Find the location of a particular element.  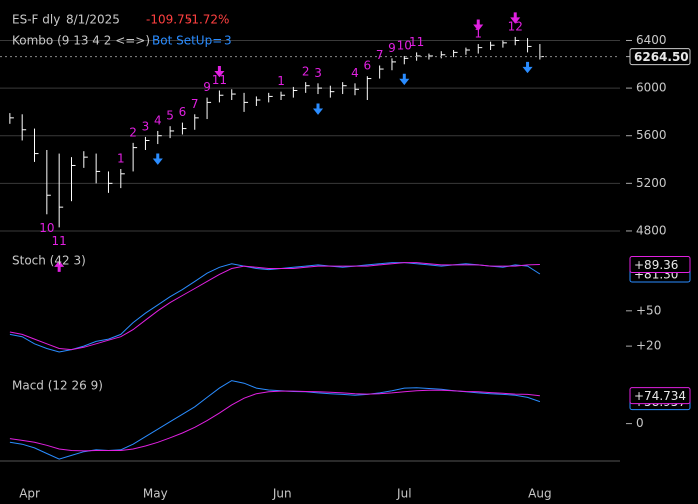

y-tick-label: 6400 is located at coordinates (651, 40).